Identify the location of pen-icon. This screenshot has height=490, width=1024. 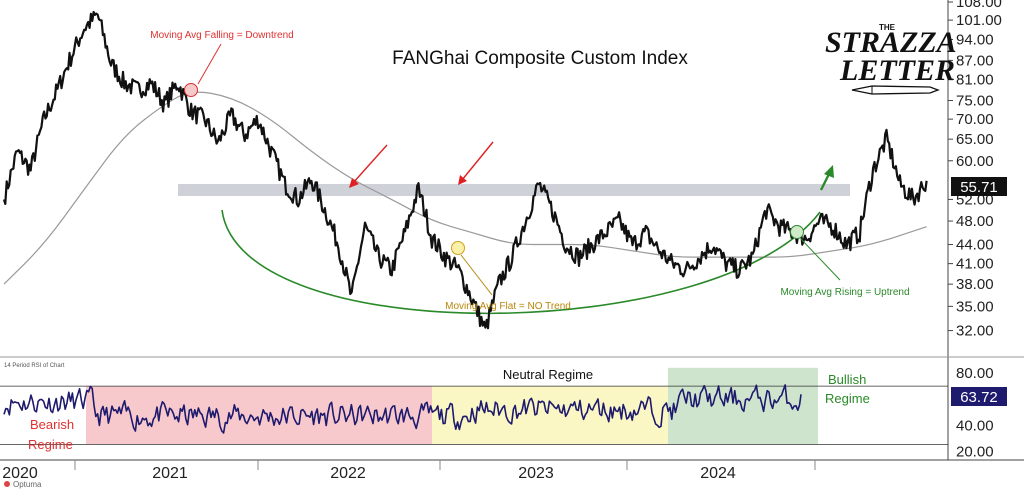
(895, 90).